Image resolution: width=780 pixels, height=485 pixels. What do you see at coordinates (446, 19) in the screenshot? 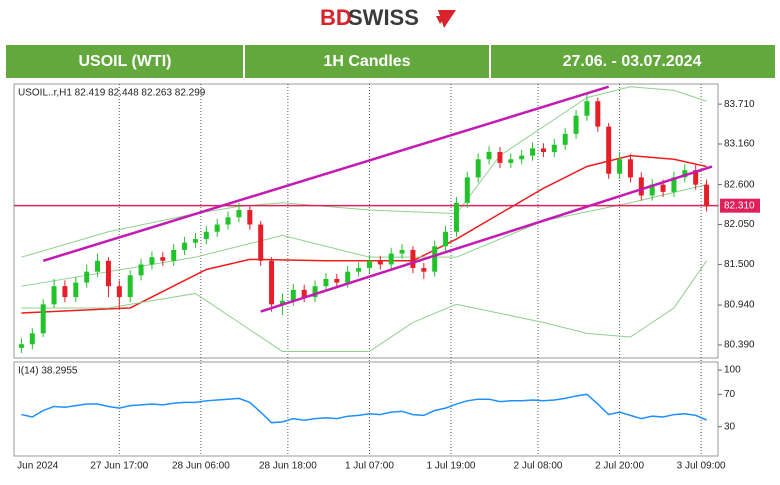
I see `logo-icon` at bounding box center [446, 19].